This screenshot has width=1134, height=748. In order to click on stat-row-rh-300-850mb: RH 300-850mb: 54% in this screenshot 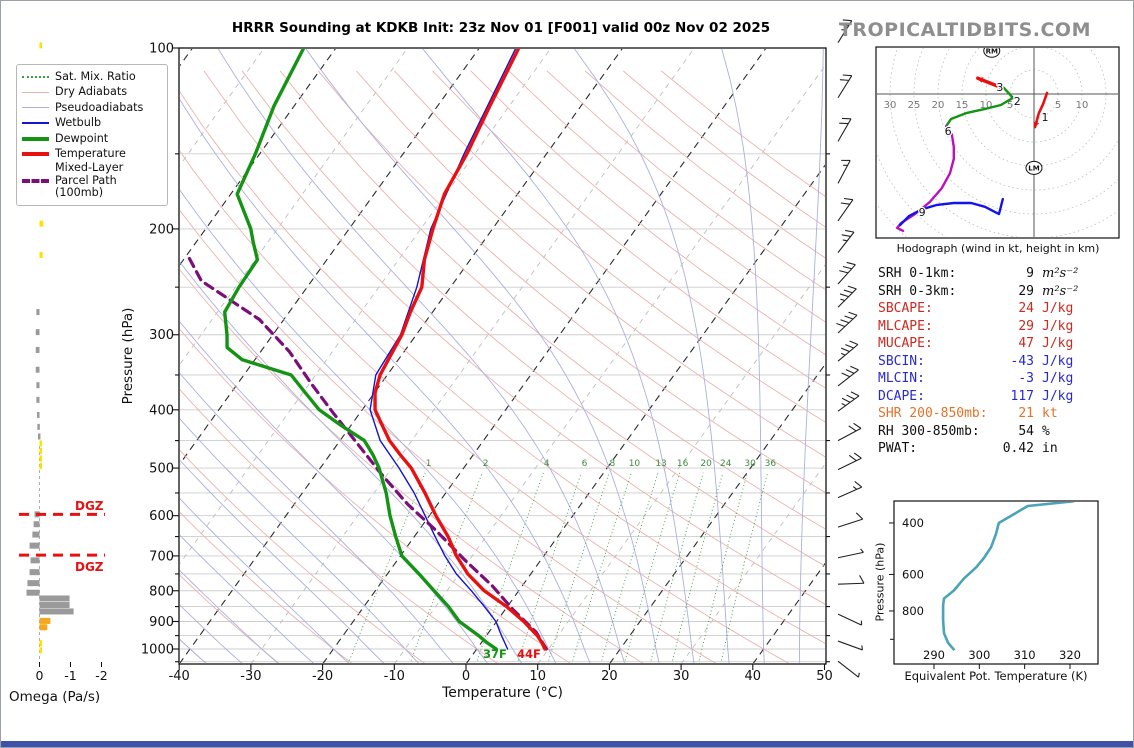, I will do `click(990, 433)`.